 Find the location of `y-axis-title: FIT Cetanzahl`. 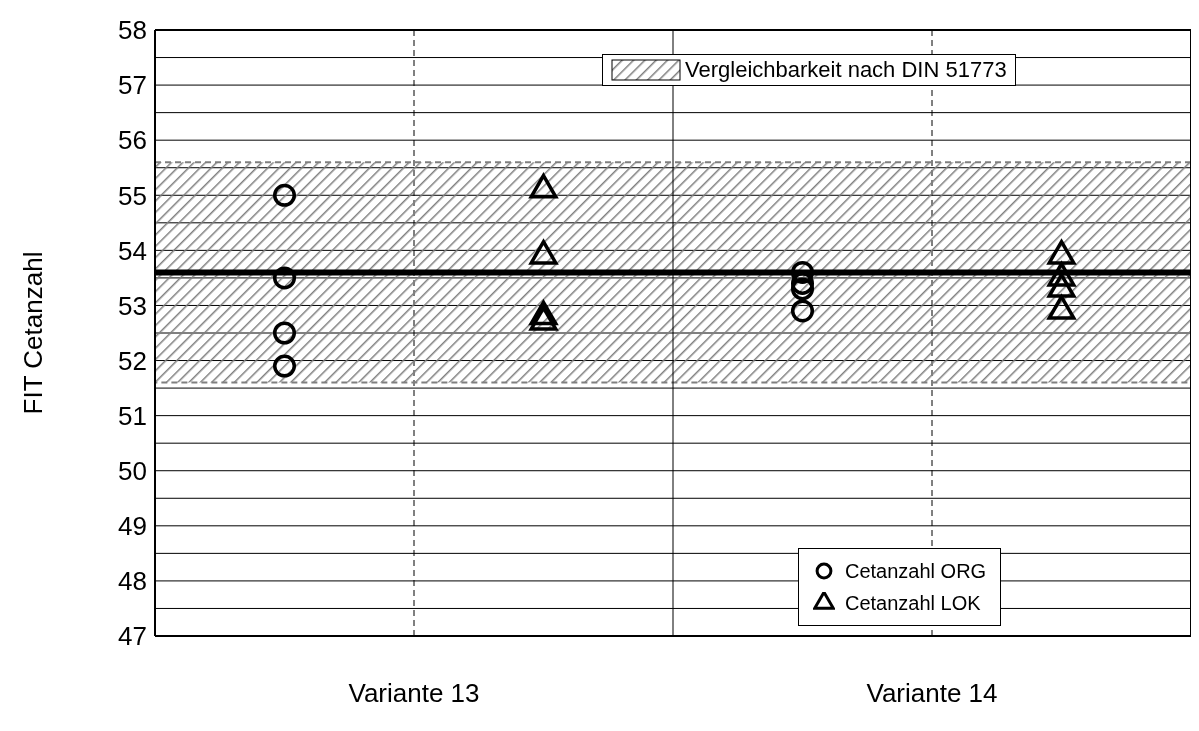

y-axis-title: FIT Cetanzahl is located at coordinates (33, 333).